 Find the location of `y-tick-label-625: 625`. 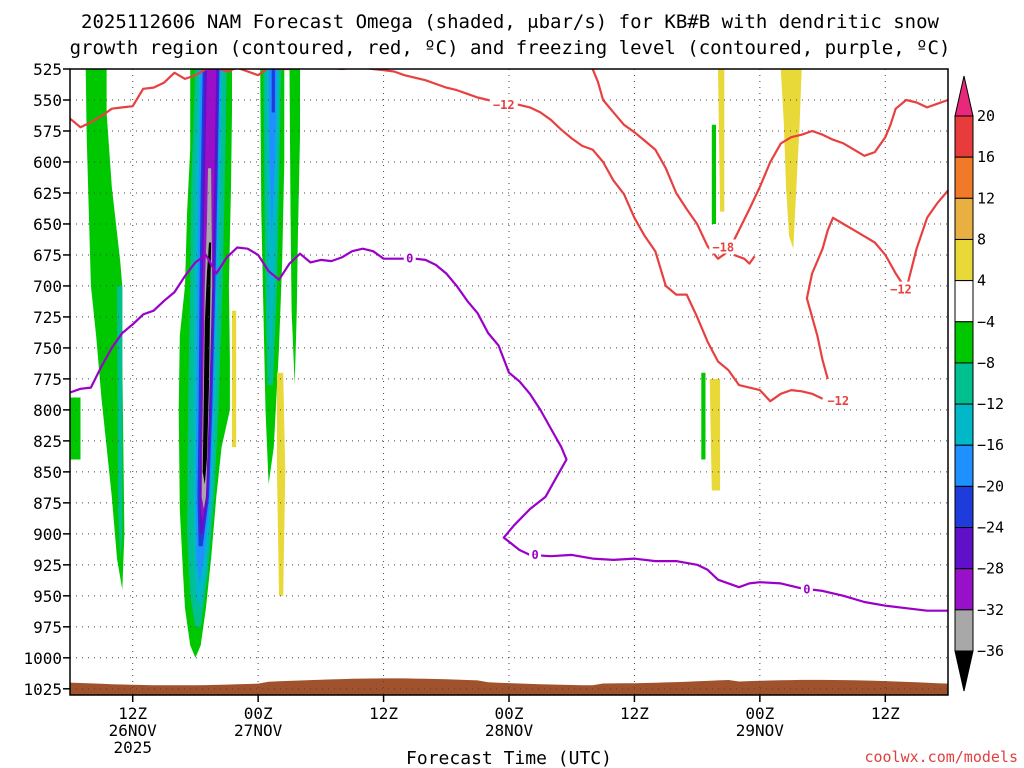

y-tick-label-625: 625 is located at coordinates (47, 193).